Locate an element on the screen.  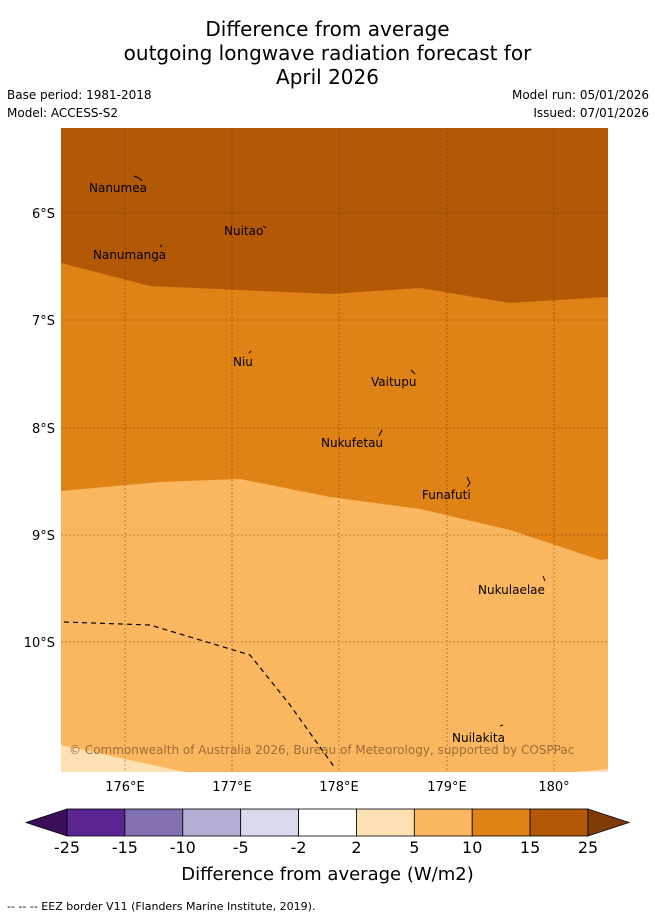
anomaly-band-2-5-sw is located at coordinates (123, 758).